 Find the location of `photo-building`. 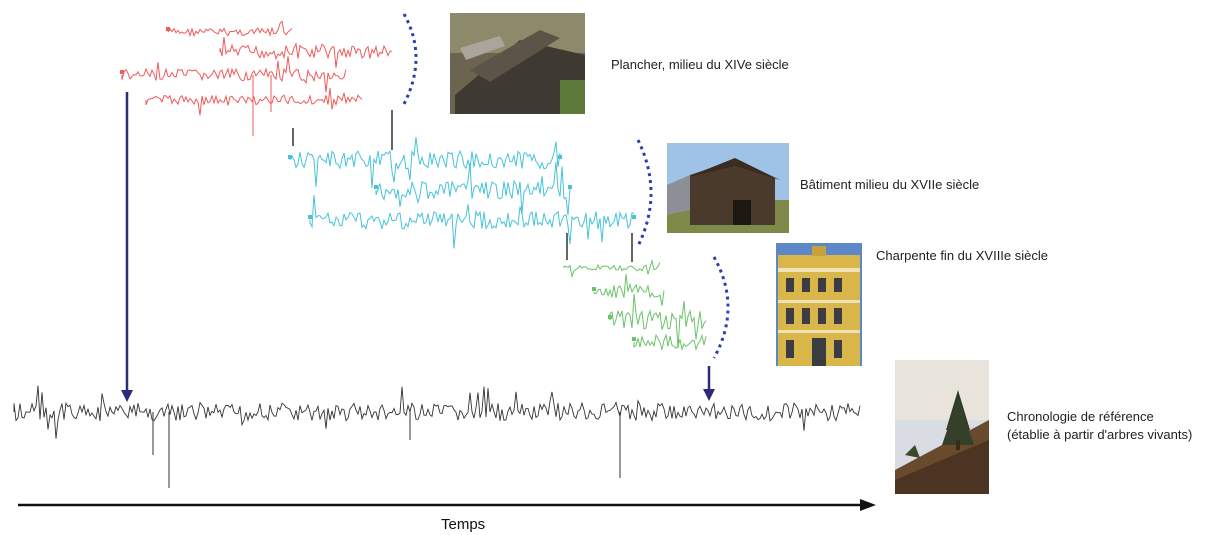

photo-building is located at coordinates (728, 188).